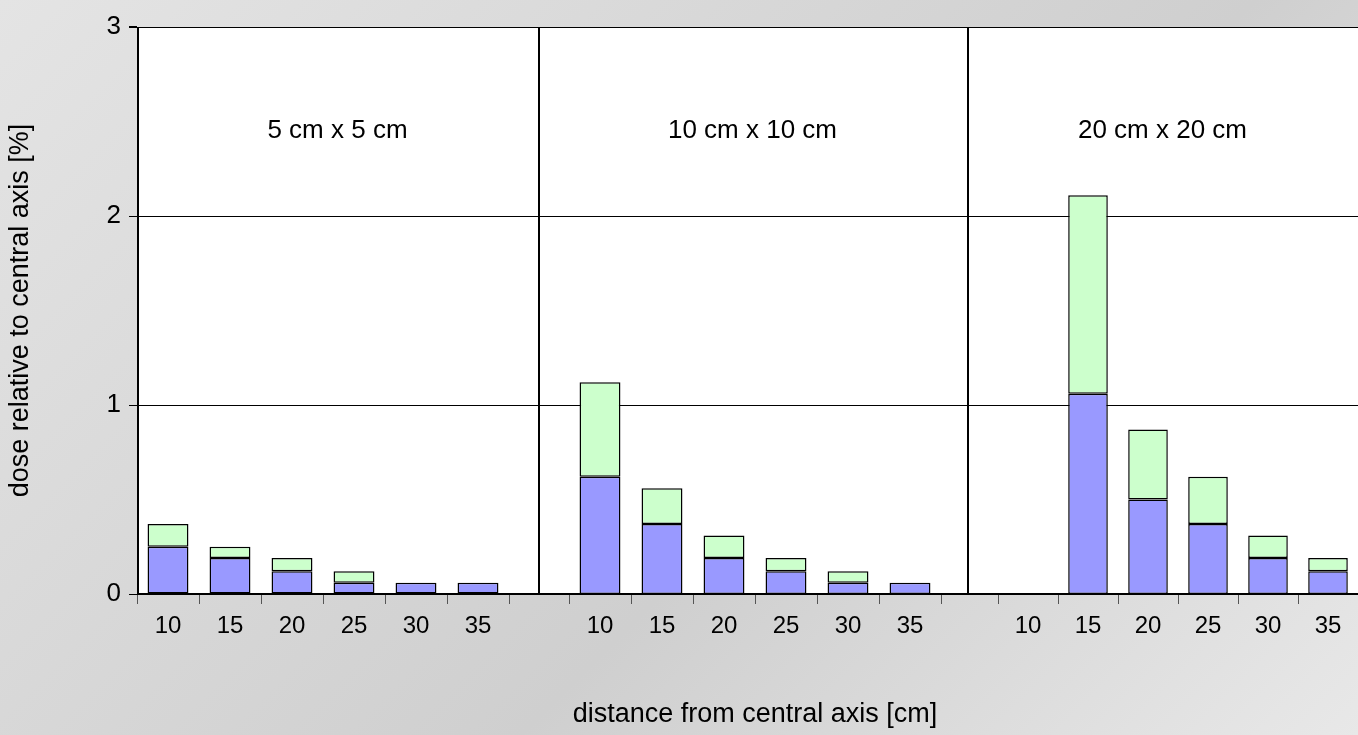 Image resolution: width=1358 pixels, height=735 pixels. I want to click on y-tick-label: 0, so click(113, 592).